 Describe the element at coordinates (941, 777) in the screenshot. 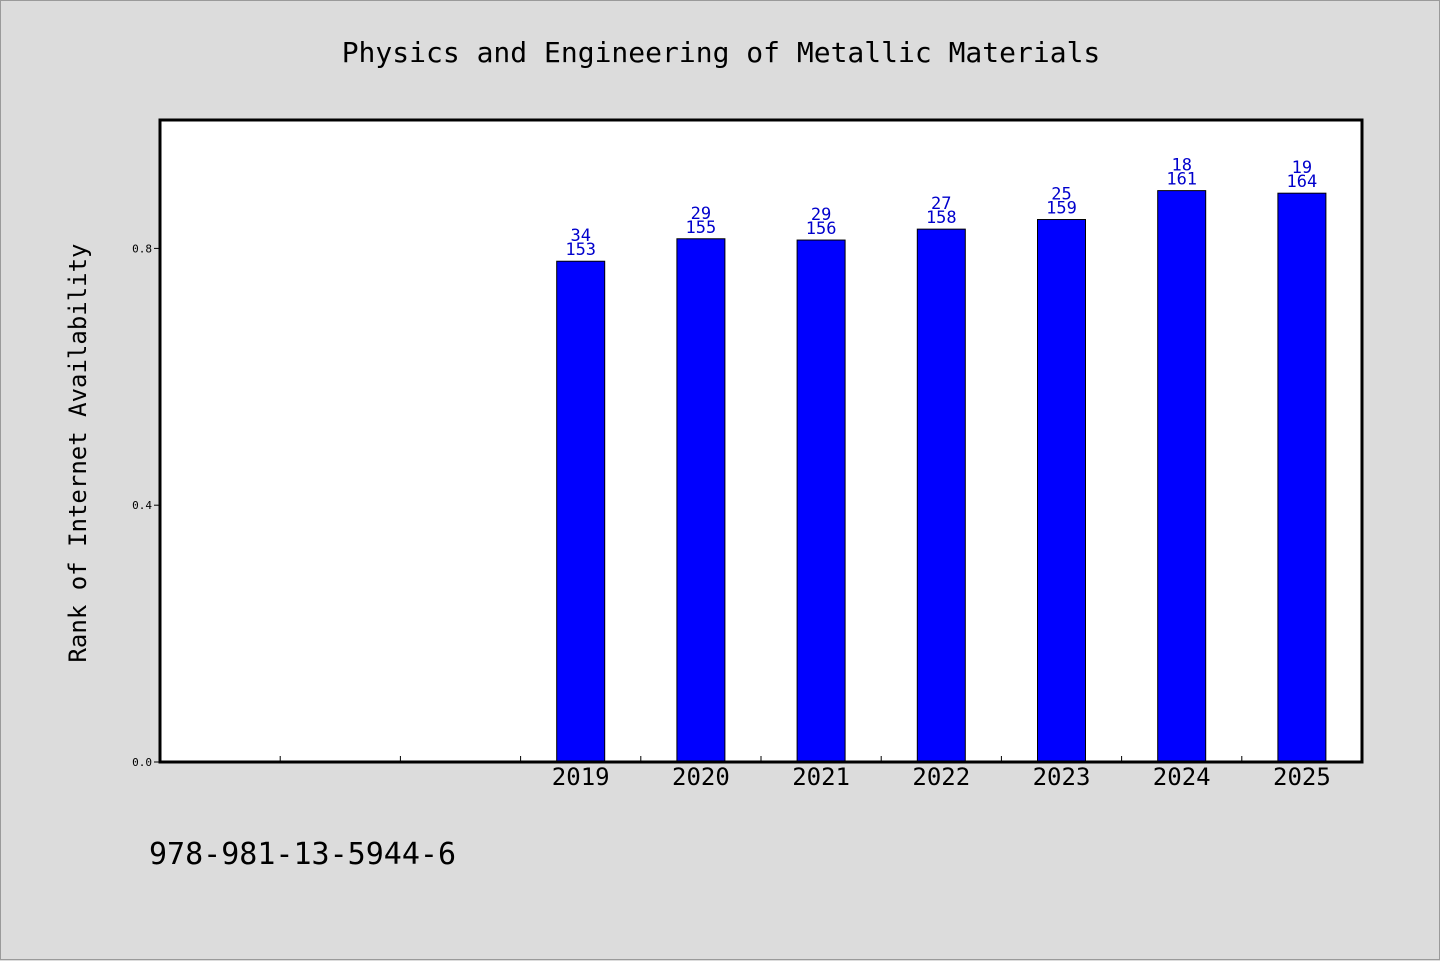

I see `x-tick-label: 2022` at that location.